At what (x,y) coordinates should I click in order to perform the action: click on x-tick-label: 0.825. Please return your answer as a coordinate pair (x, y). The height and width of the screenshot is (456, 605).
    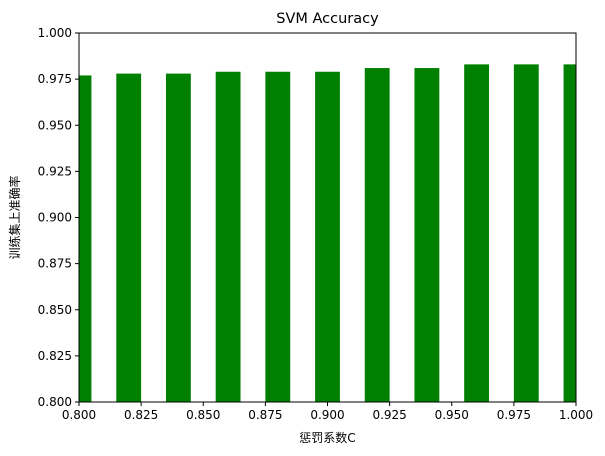
    Looking at the image, I should click on (141, 415).